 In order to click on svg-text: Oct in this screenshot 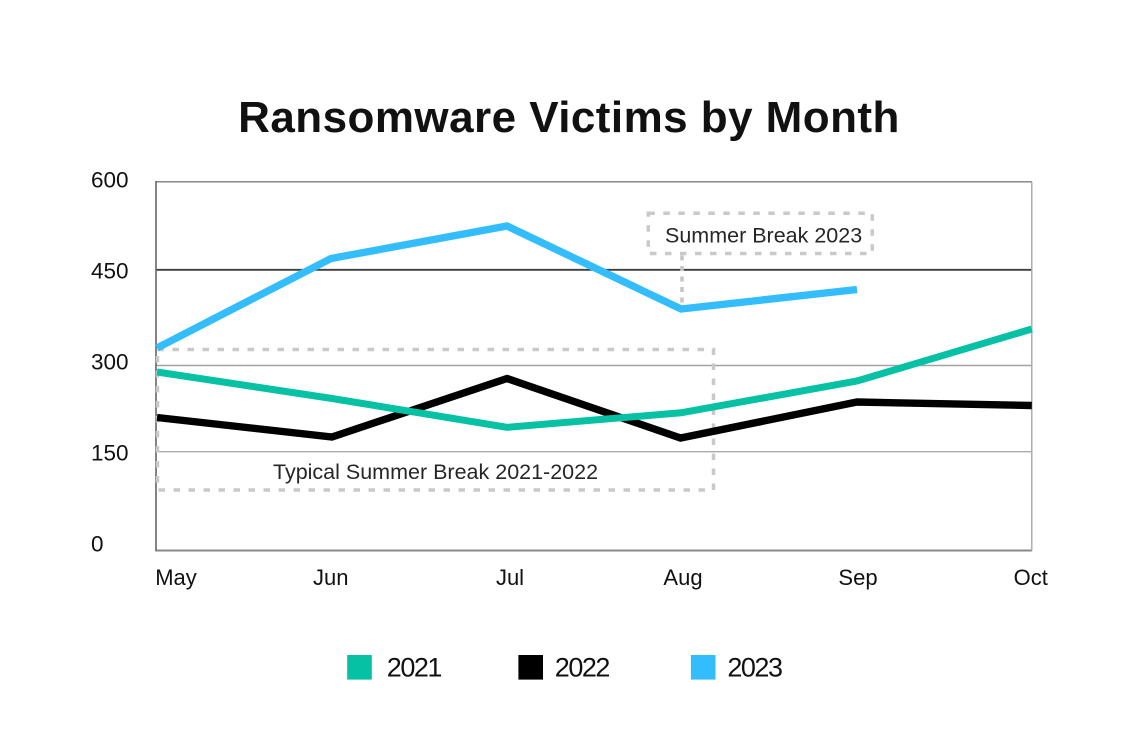, I will do `click(1031, 577)`.